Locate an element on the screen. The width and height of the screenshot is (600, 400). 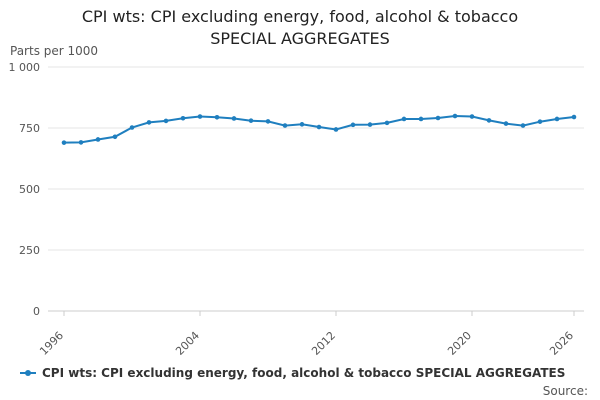
y-tick-label: 0 is located at coordinates (36, 311).